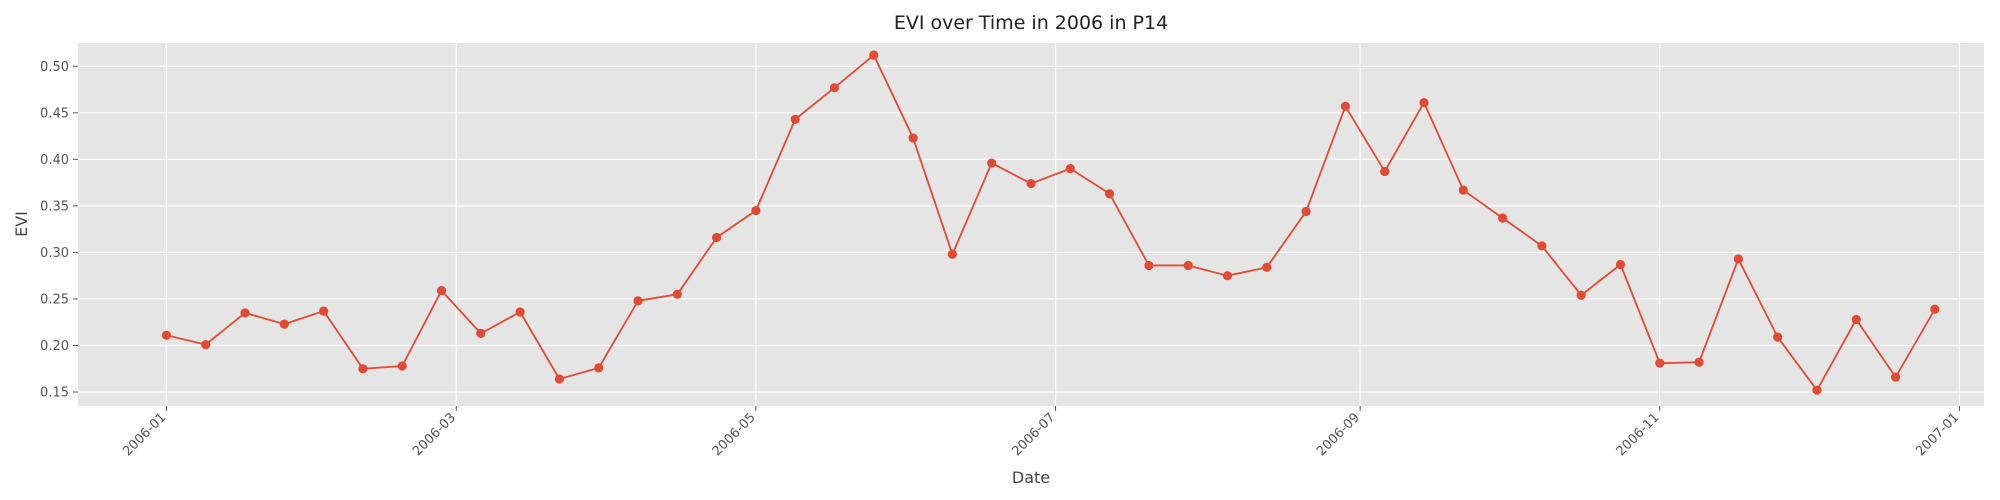 Image resolution: width=2000 pixels, height=500 pixels. I want to click on y-tick-label: 0.30, so click(54, 253).